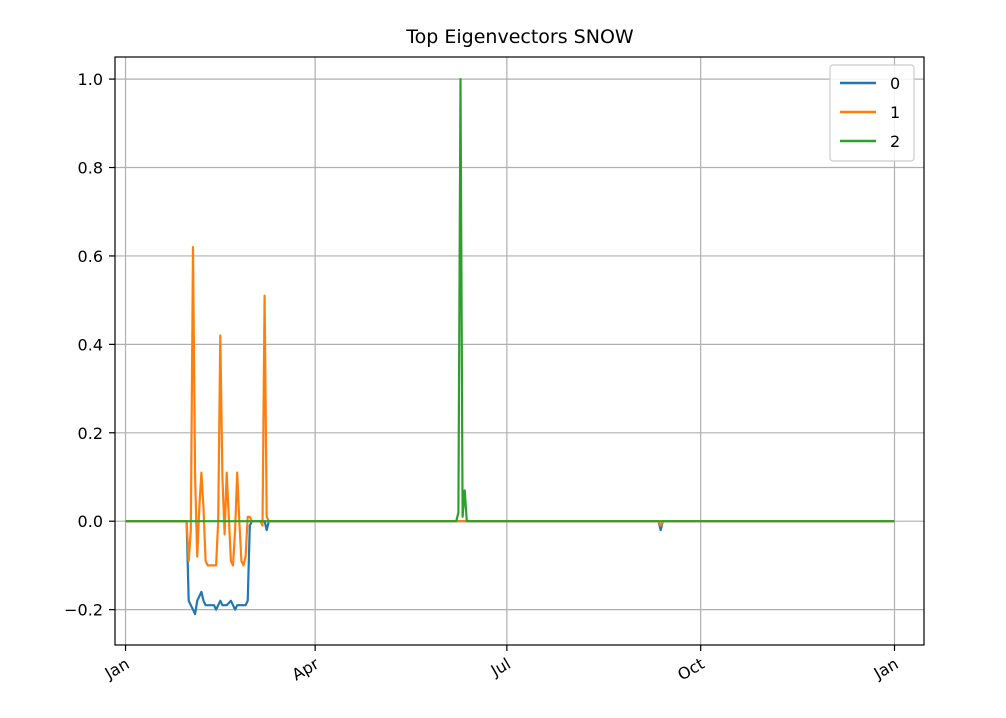  I want to click on x-tick-label: Jul, so click(500, 667).